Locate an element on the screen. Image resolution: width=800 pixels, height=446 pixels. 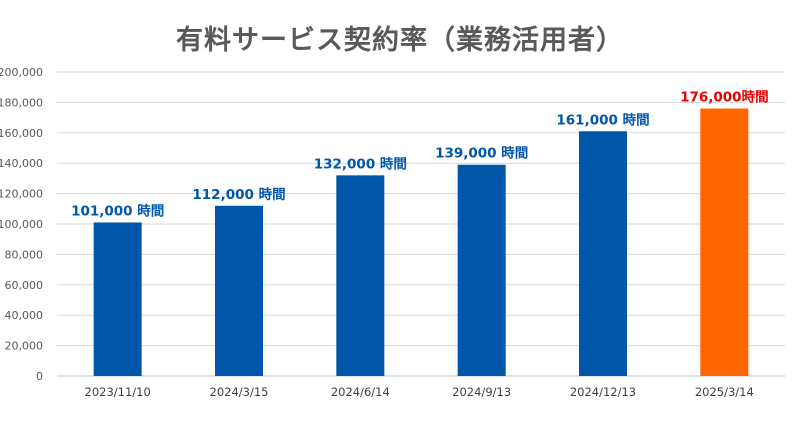
x-tick-label: 2023/11/10 is located at coordinates (118, 392).